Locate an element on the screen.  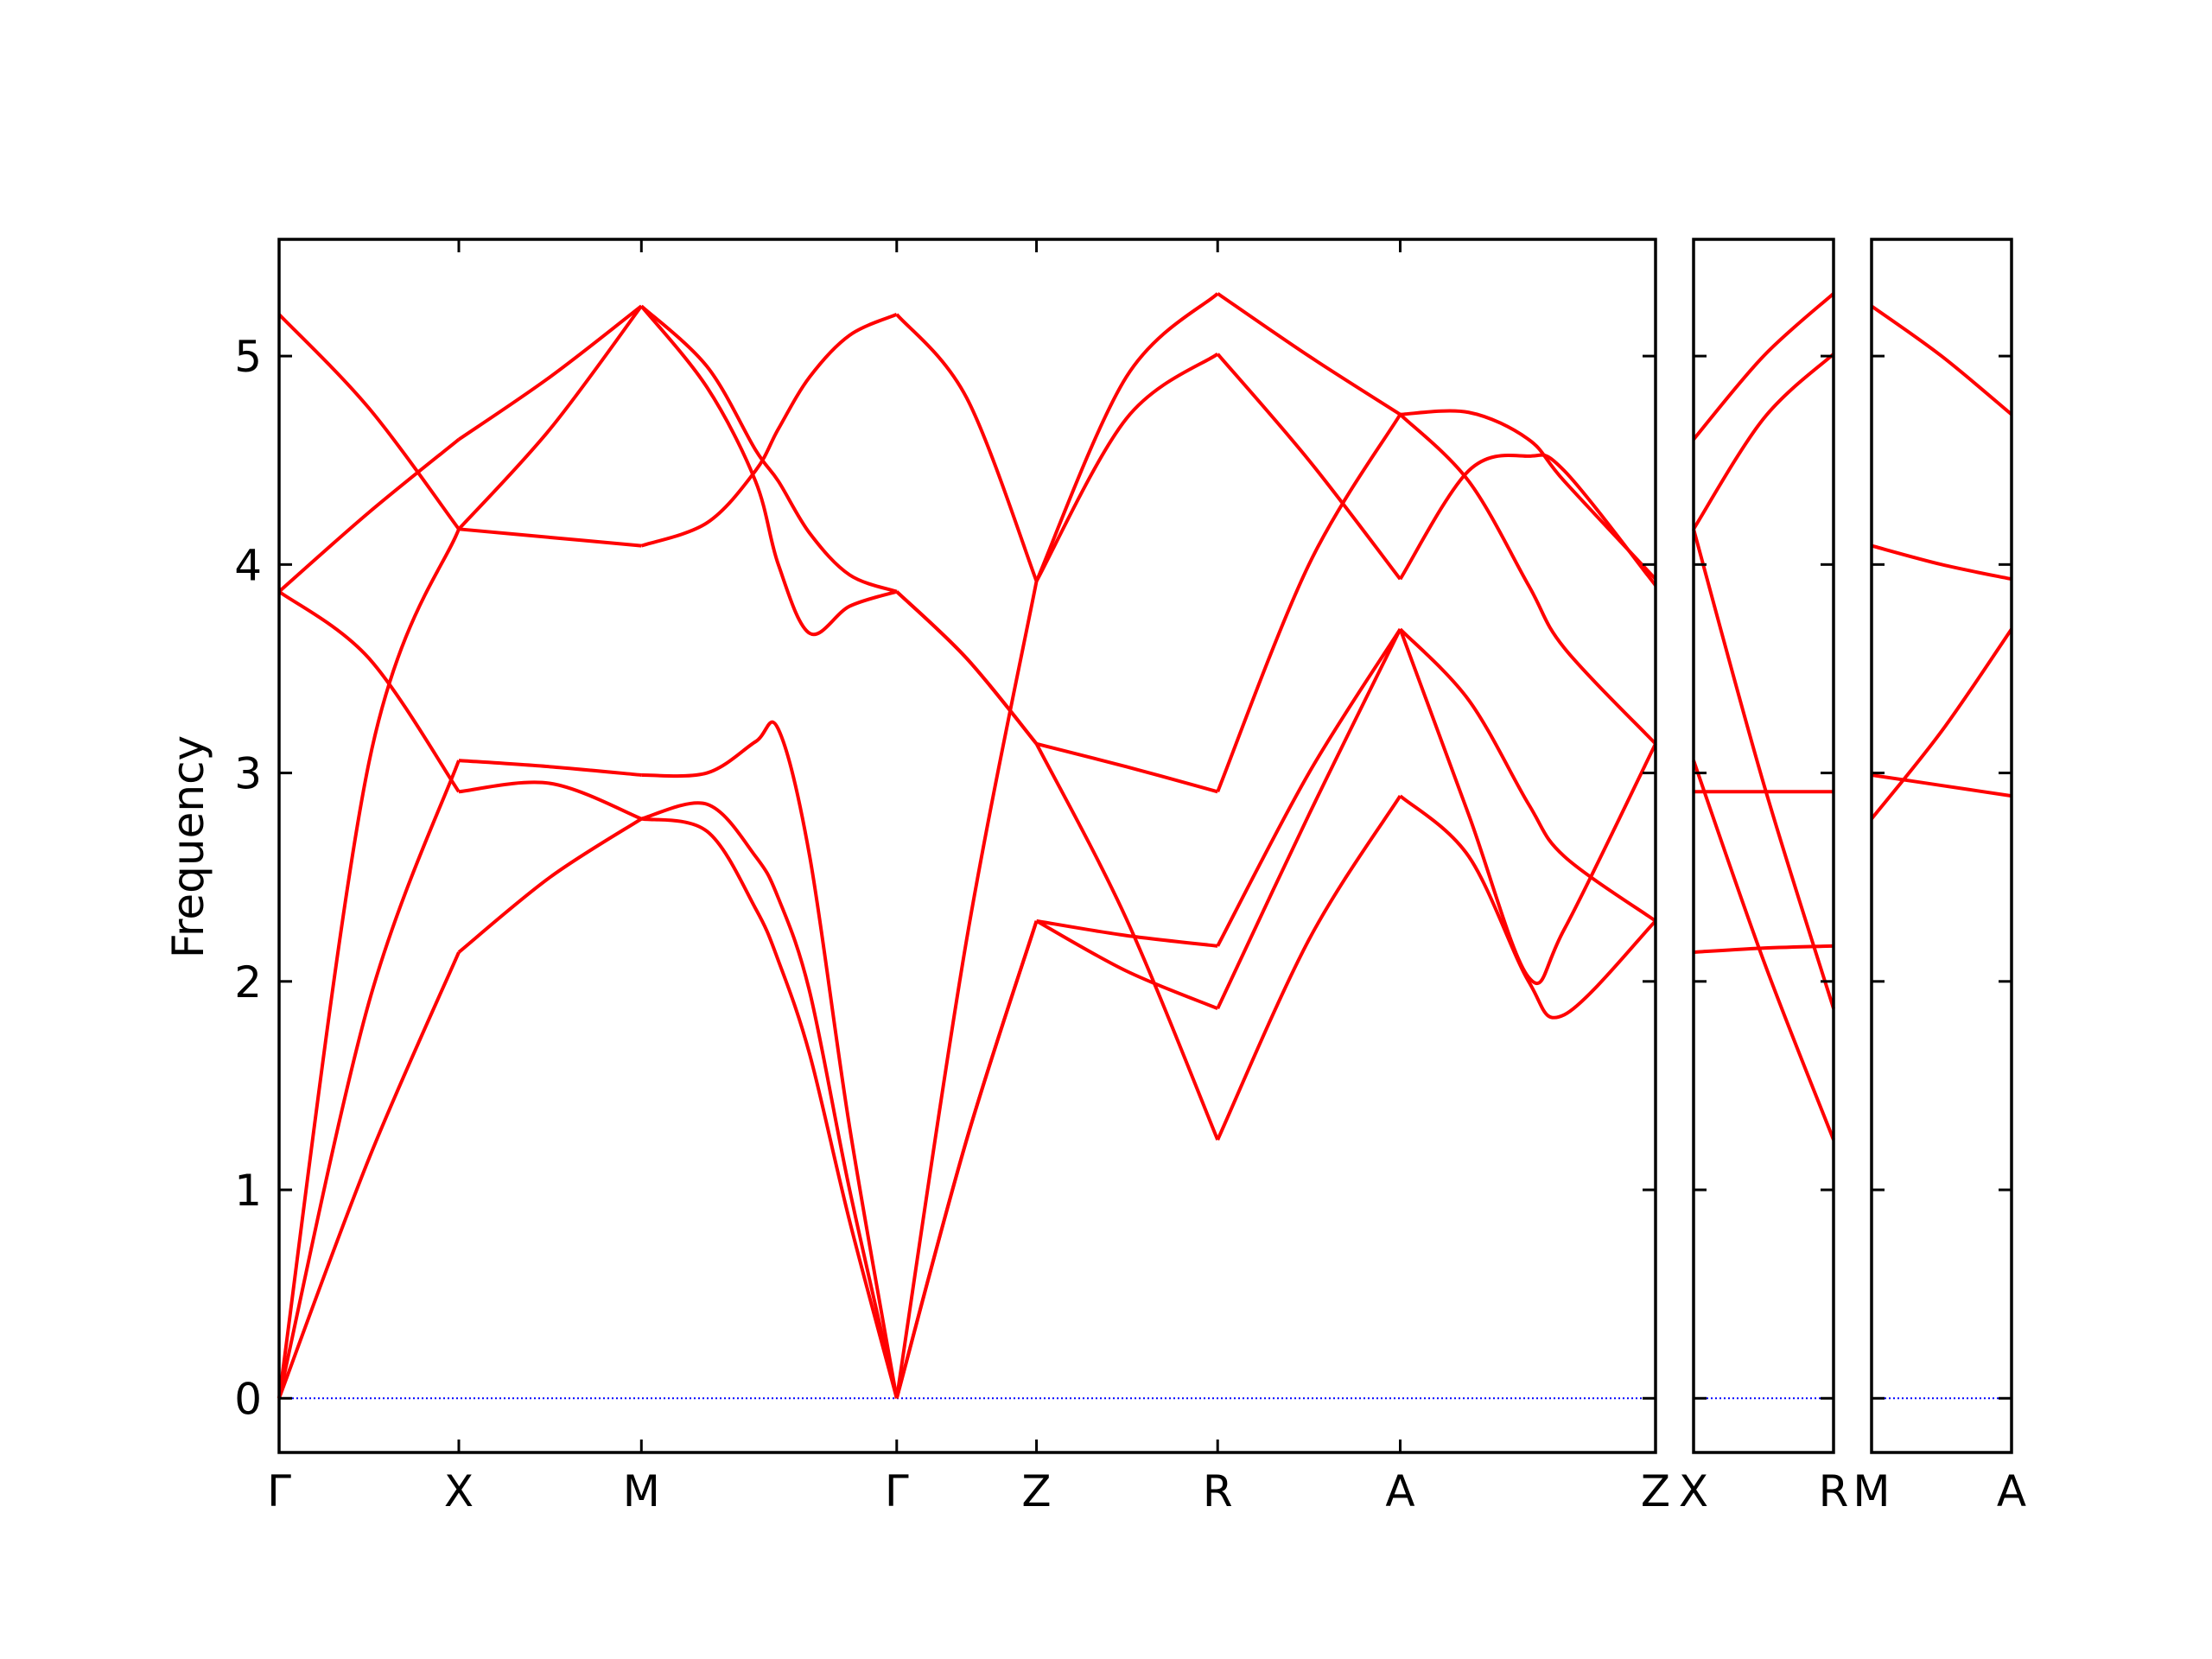
y-tick-label: 3 is located at coordinates (248, 774).